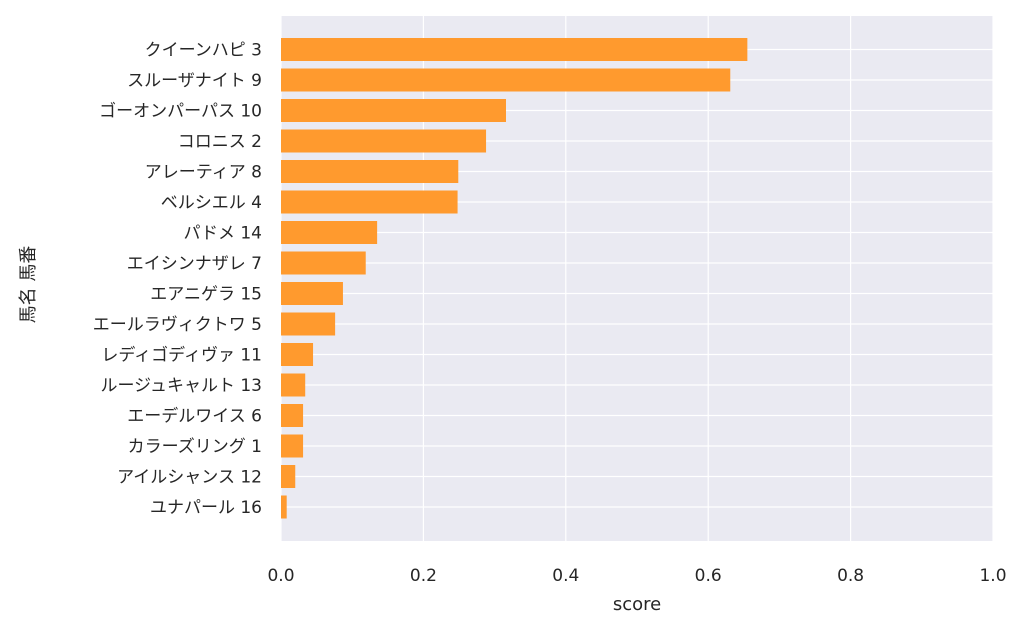  I want to click on y-tick-label: エイシンナザレ 7, so click(194, 264).